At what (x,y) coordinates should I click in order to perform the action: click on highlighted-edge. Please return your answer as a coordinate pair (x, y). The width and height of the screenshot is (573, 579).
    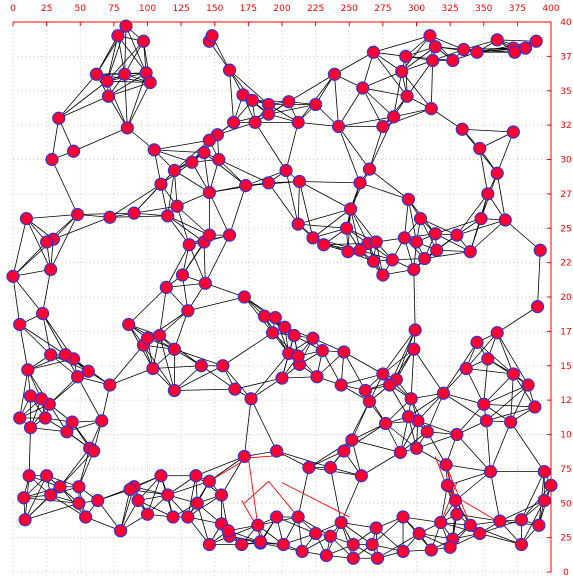
    Looking at the image, I should click on (449, 502).